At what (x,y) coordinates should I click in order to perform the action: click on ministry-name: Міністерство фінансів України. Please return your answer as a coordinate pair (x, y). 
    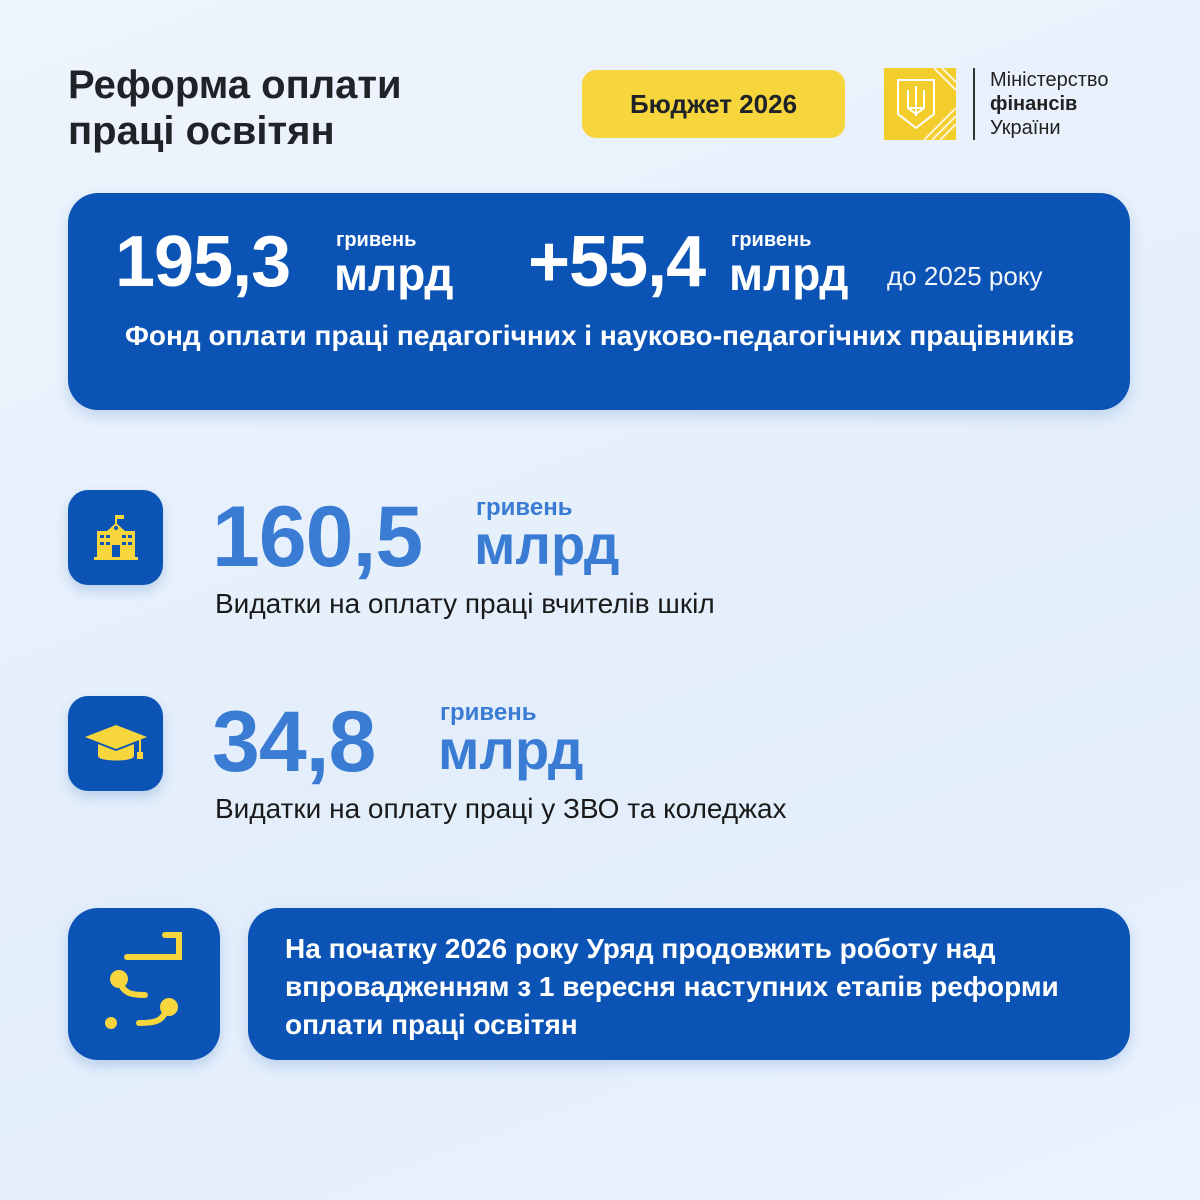
    Looking at the image, I should click on (1049, 104).